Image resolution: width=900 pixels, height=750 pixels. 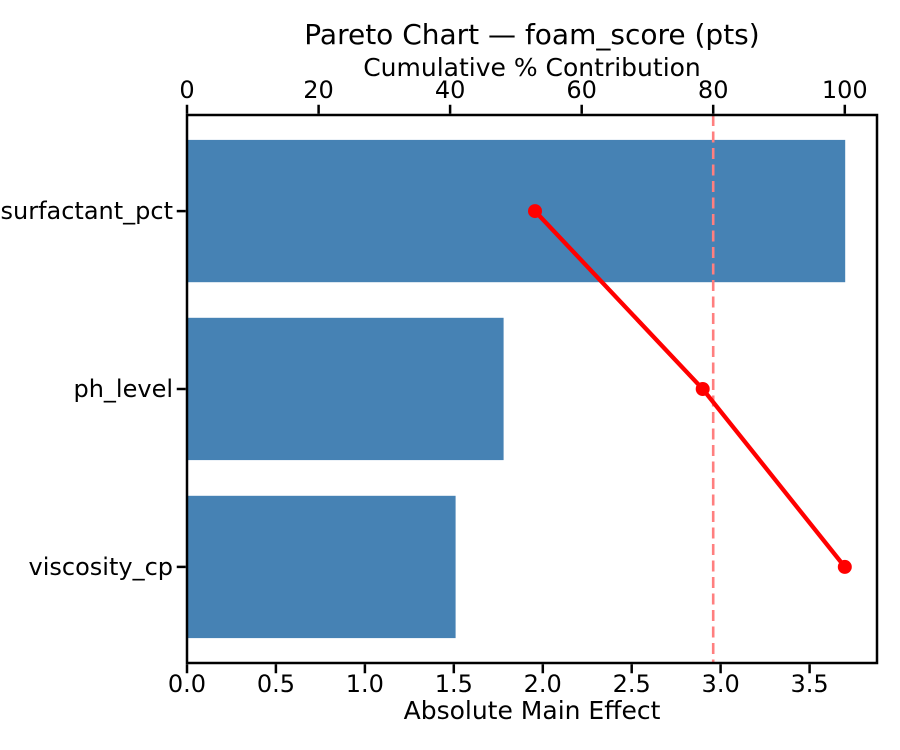 I want to click on bottom-x-tick-label: 3.0, so click(x=720, y=684).